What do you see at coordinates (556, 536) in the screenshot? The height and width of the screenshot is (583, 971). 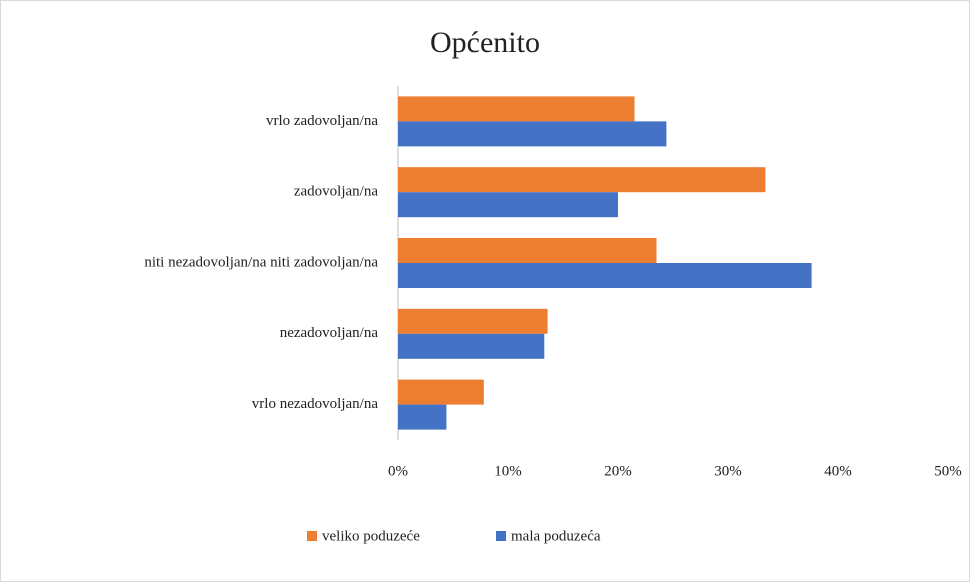 I see `legend-label: mala poduzeća` at bounding box center [556, 536].